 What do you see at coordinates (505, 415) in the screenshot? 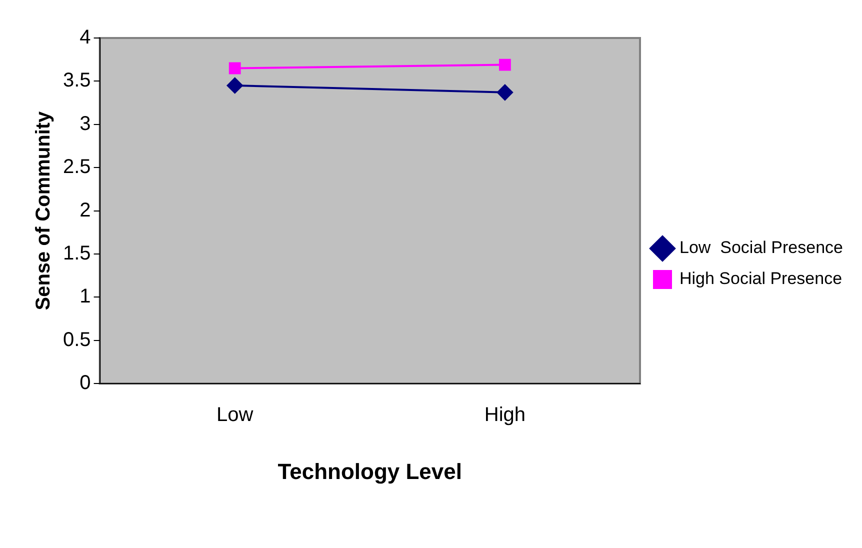
I see `x-tick-label: High` at bounding box center [505, 415].